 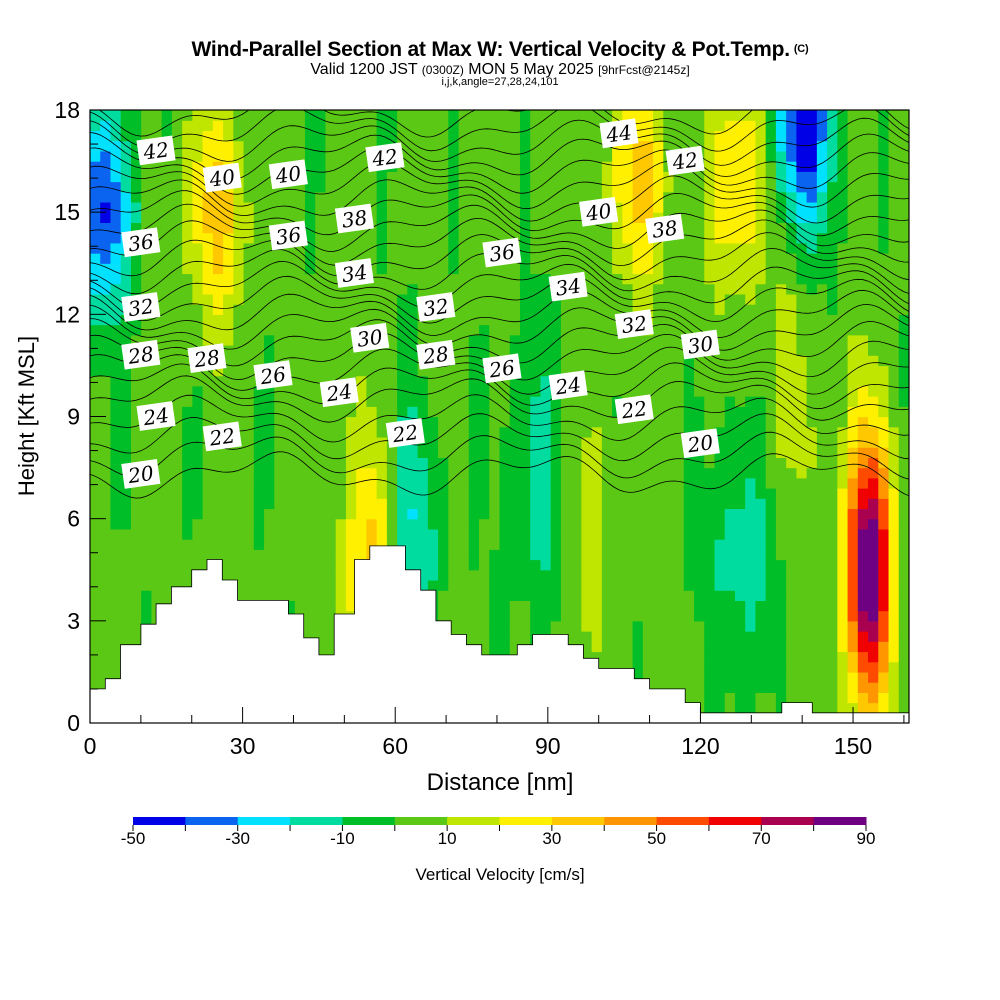 What do you see at coordinates (288, 174) in the screenshot?
I see `theta-label-bg` at bounding box center [288, 174].